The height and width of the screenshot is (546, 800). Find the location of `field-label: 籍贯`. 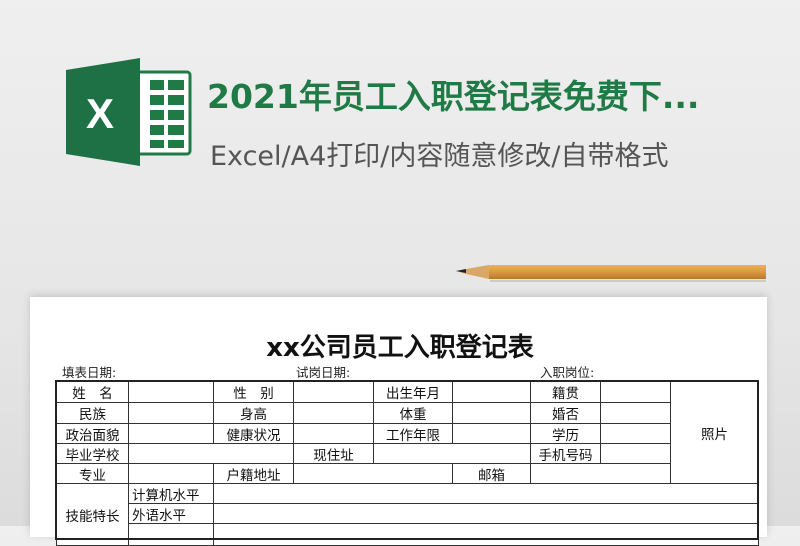

field-label: 籍贯 is located at coordinates (565, 392).